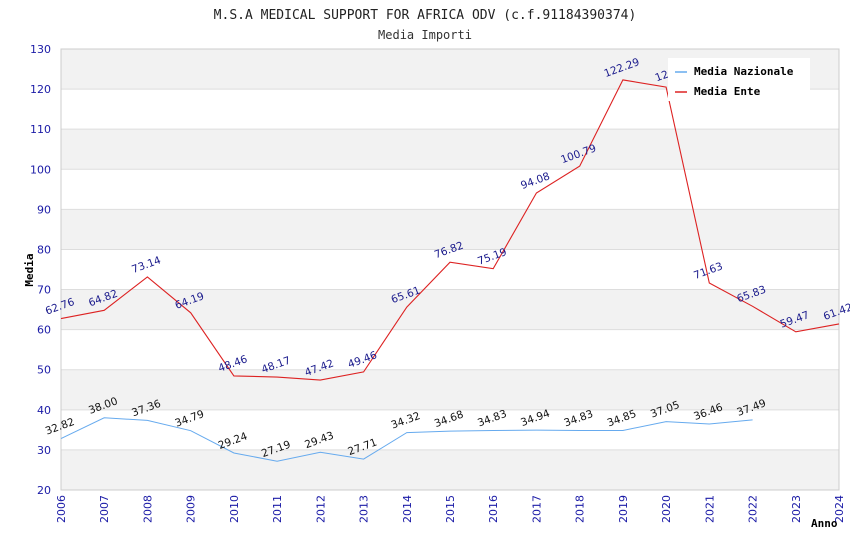  I want to click on y-tick-label: 90, so click(44, 209).